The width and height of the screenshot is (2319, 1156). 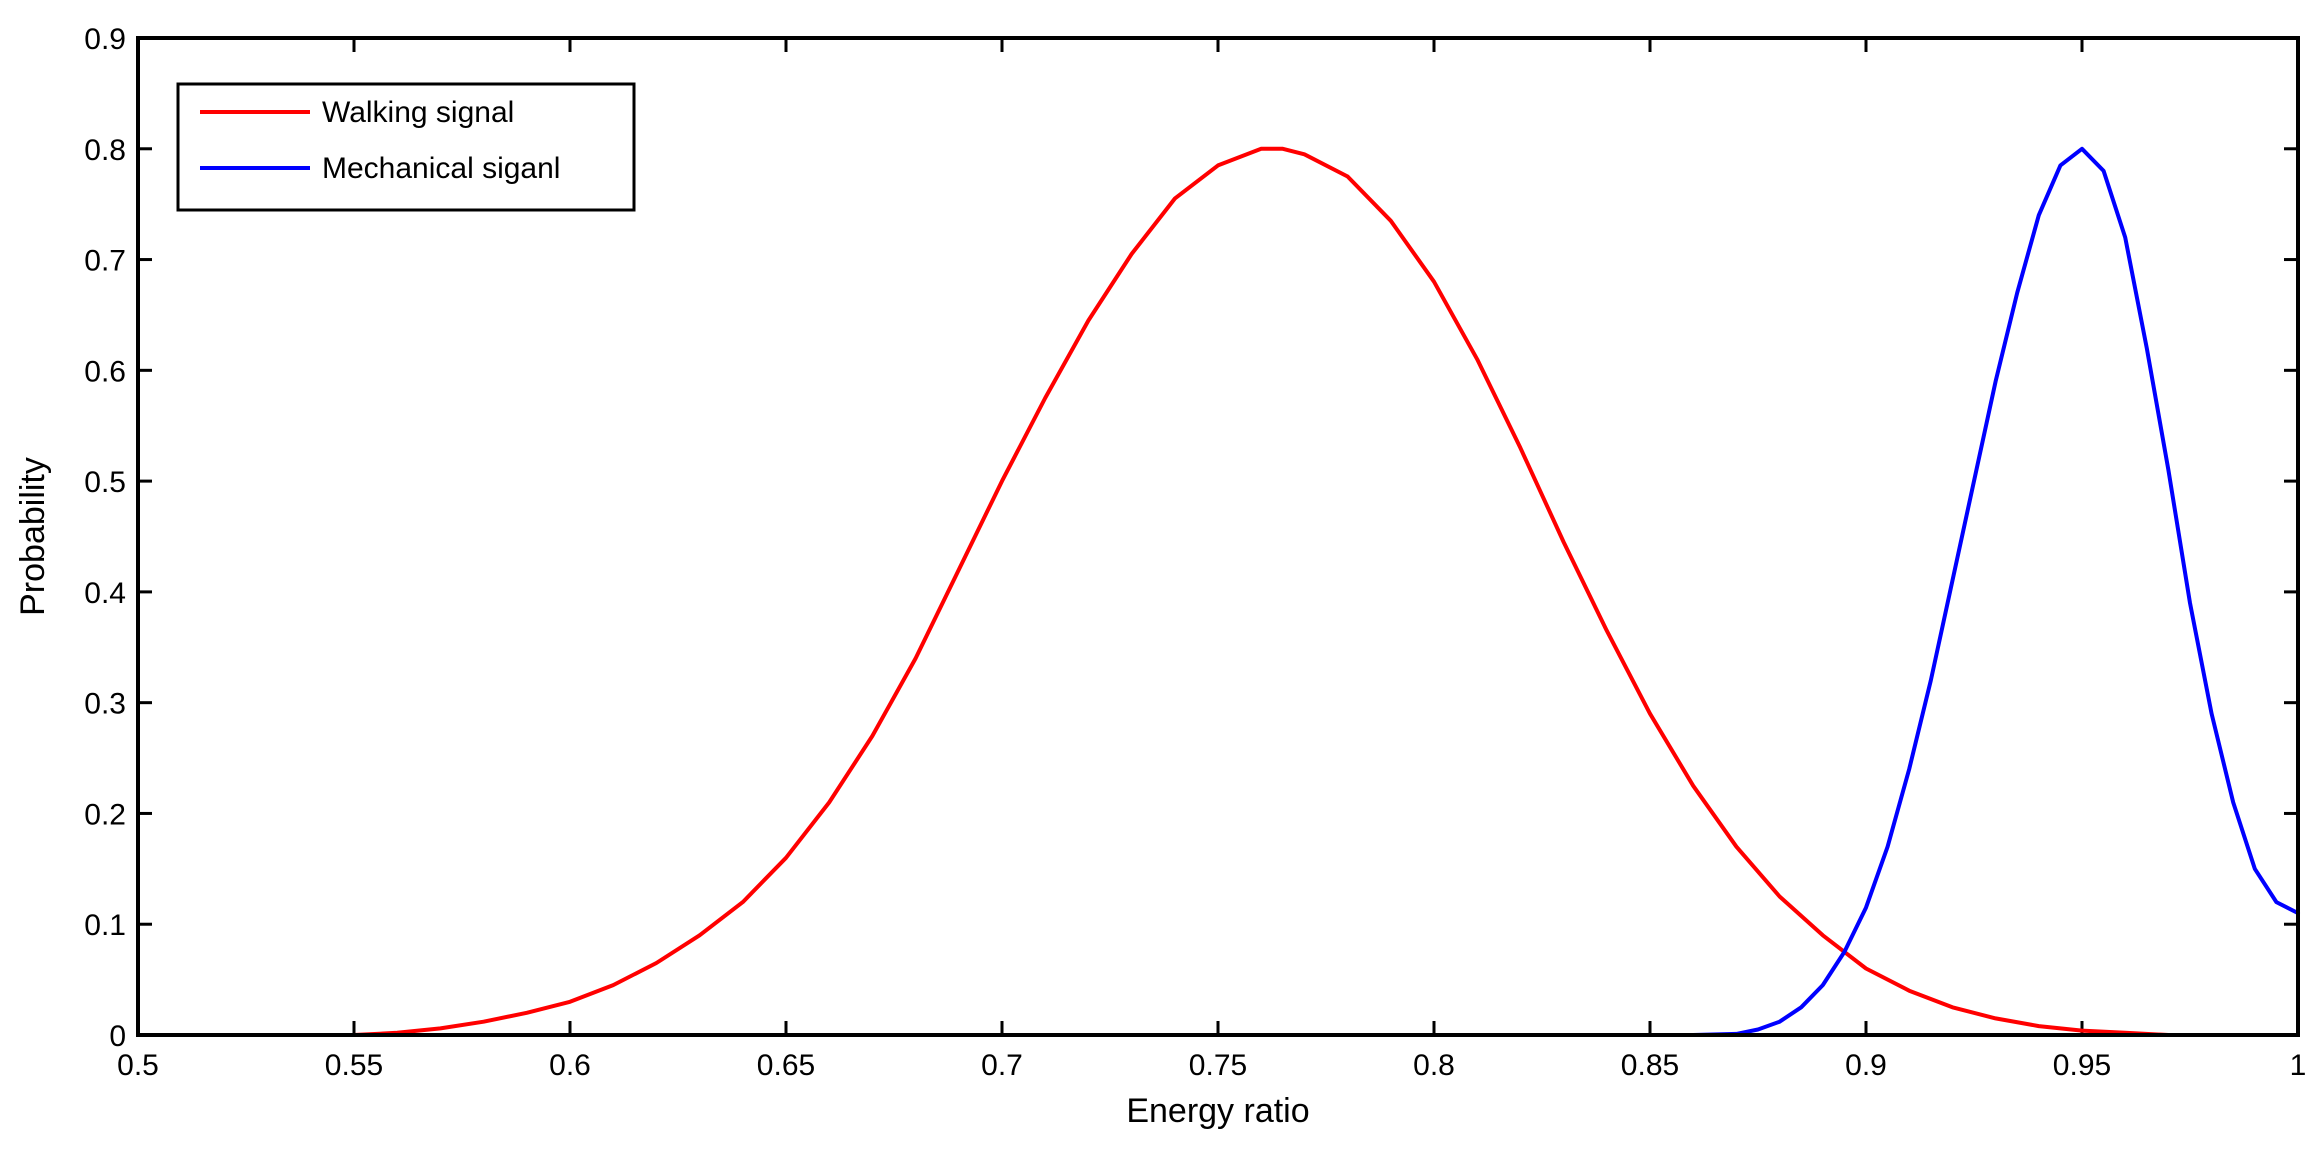 I want to click on y-tick-label: 0.6, so click(x=105, y=371).